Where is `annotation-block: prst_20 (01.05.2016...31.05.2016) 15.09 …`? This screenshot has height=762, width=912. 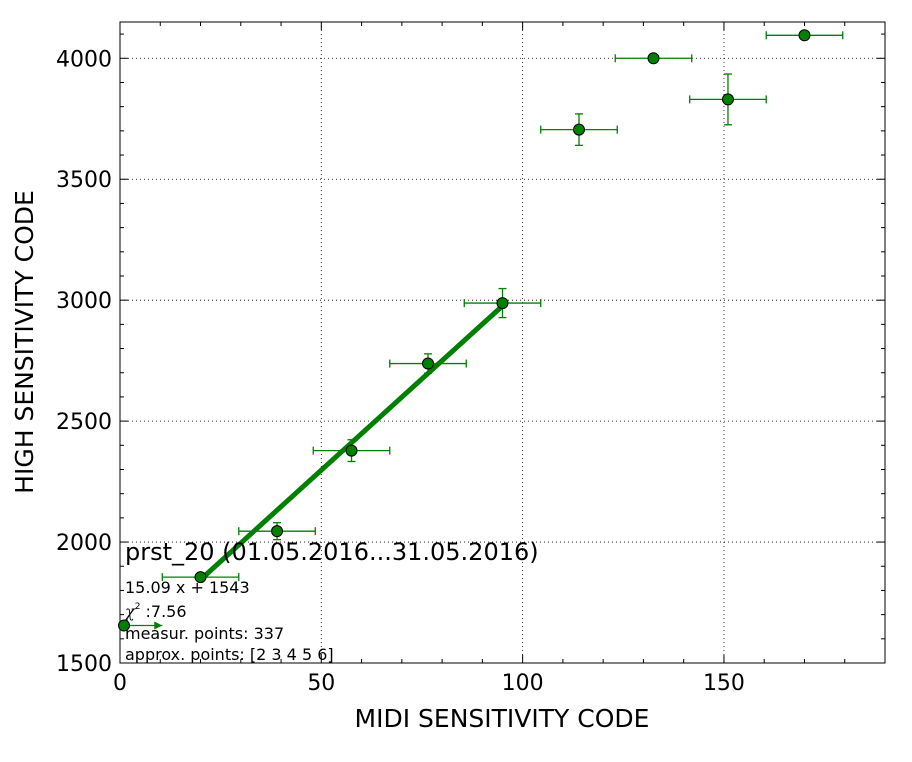
annotation-block: prst_20 (01.05.2016...31.05.2016) 15.09 … is located at coordinates (331, 601).